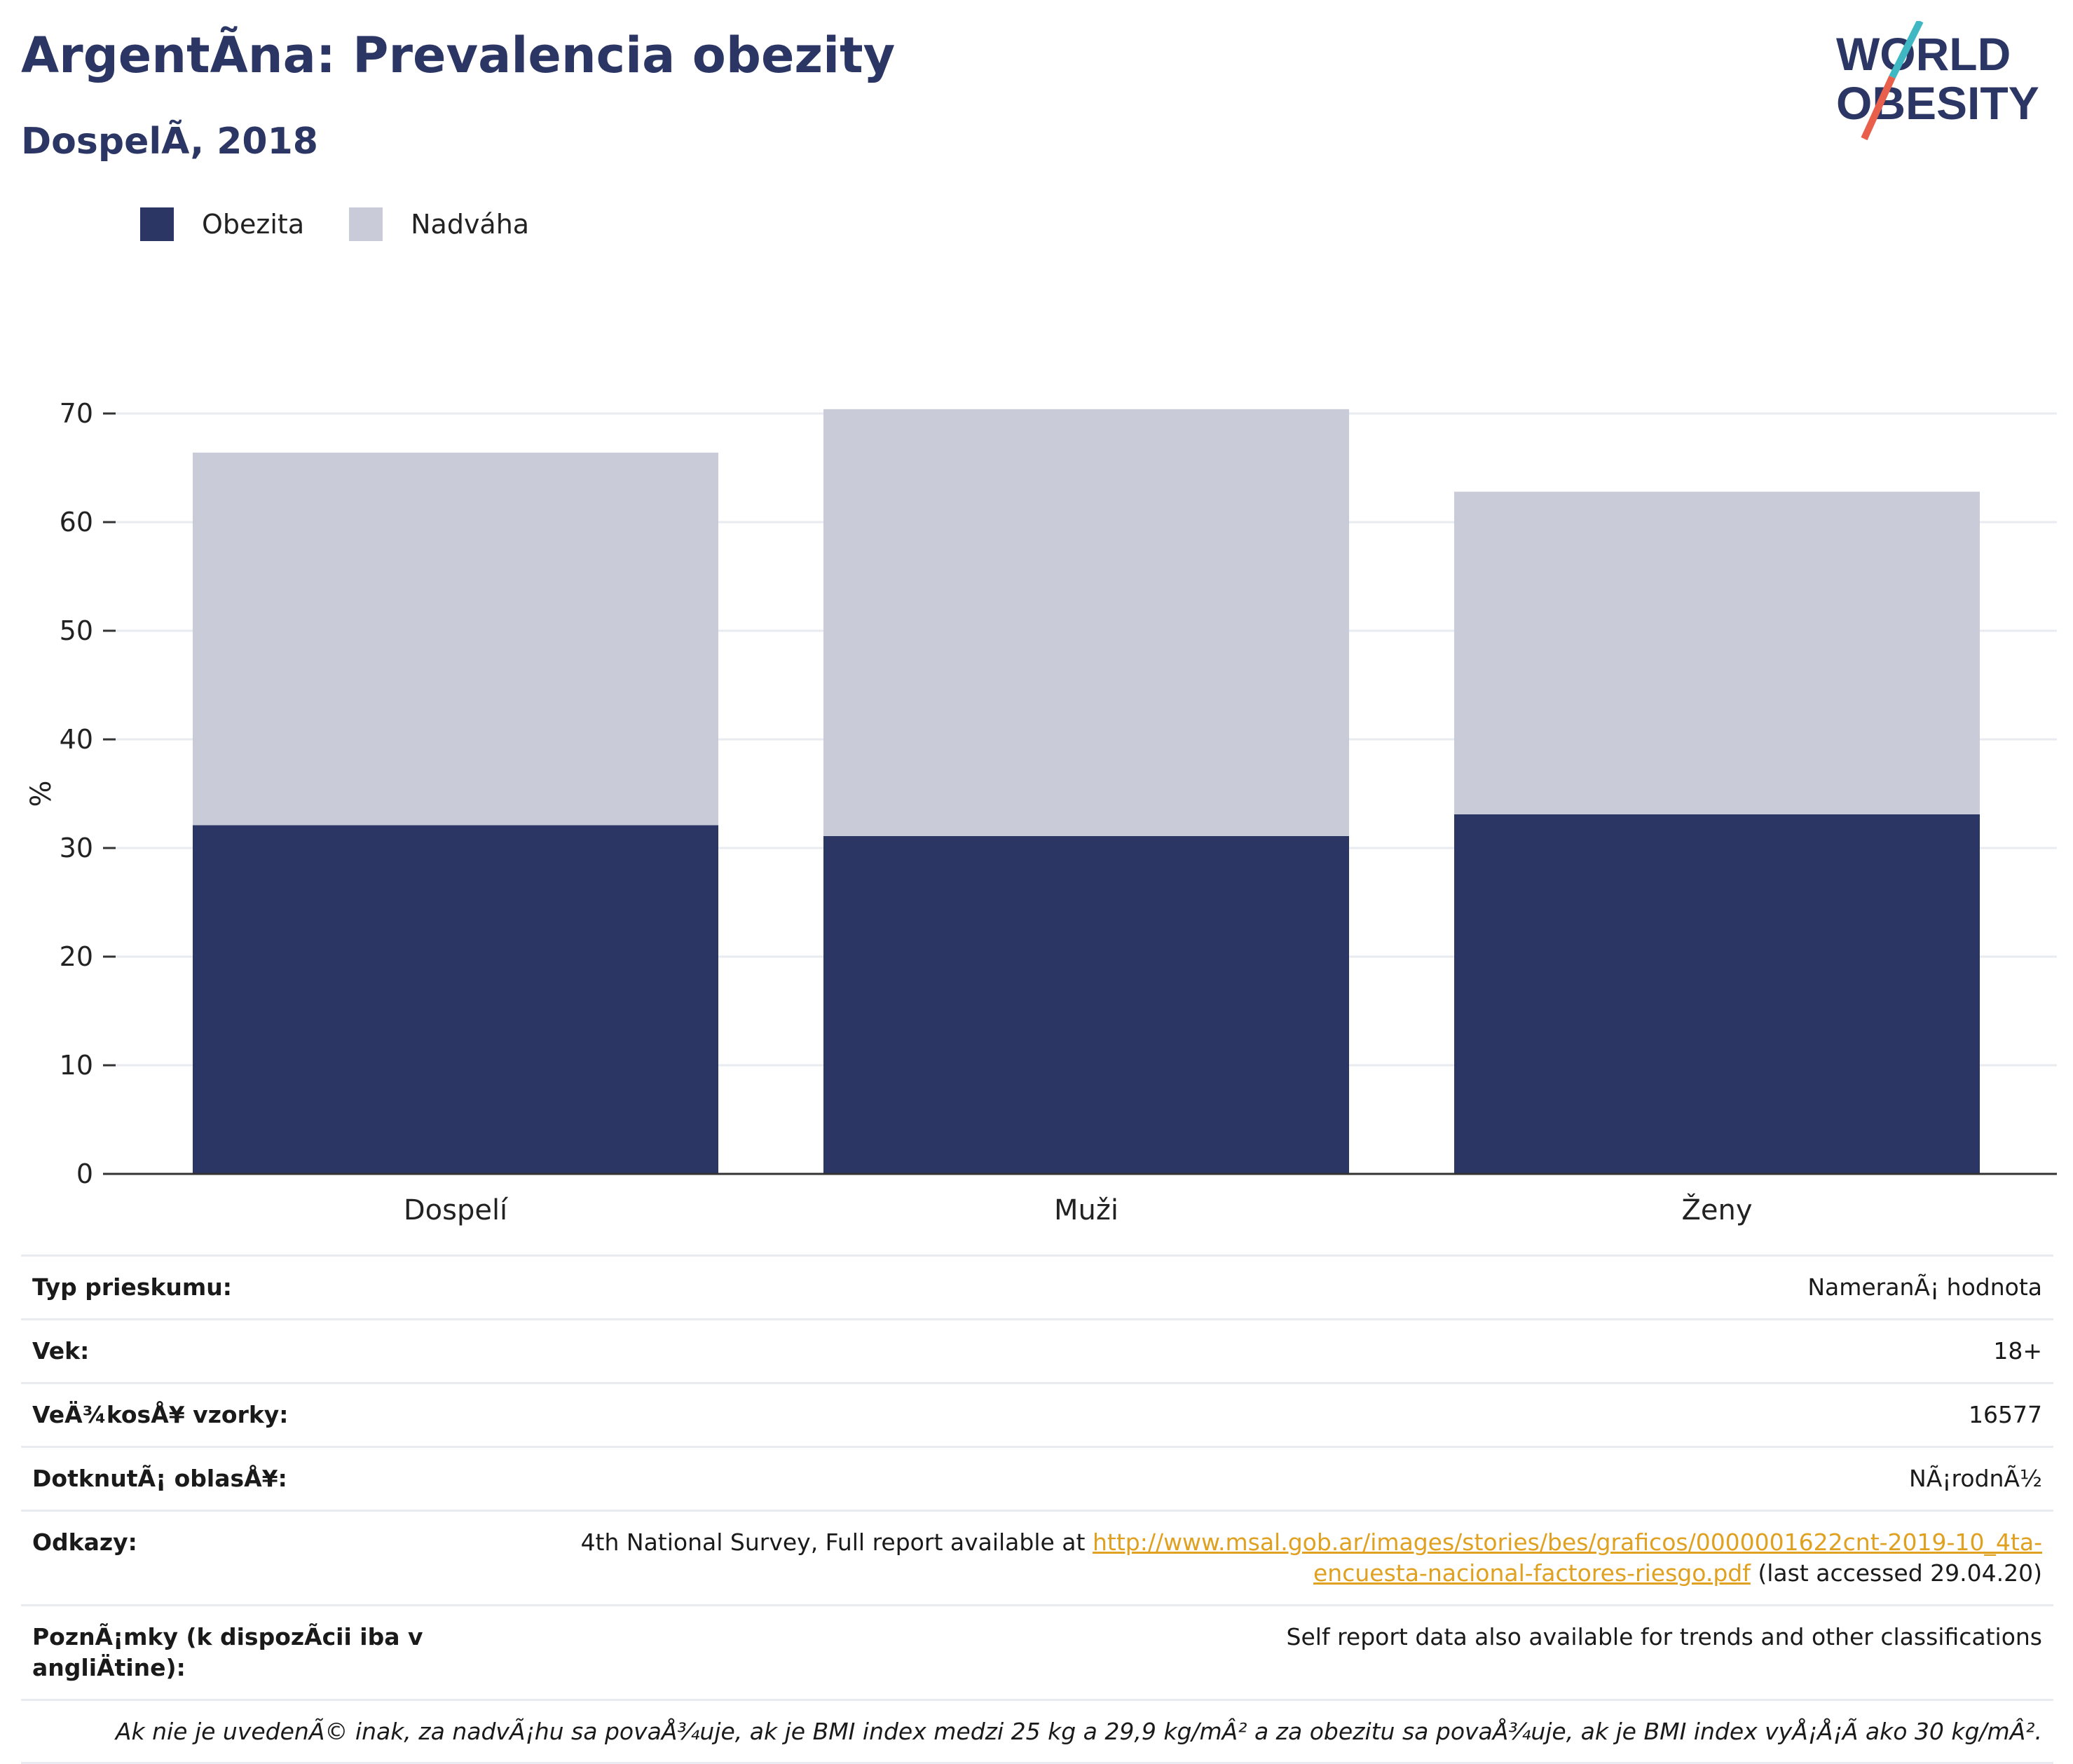 This screenshot has width=2073, height=1764. I want to click on legend-swatch-obezita, so click(157, 224).